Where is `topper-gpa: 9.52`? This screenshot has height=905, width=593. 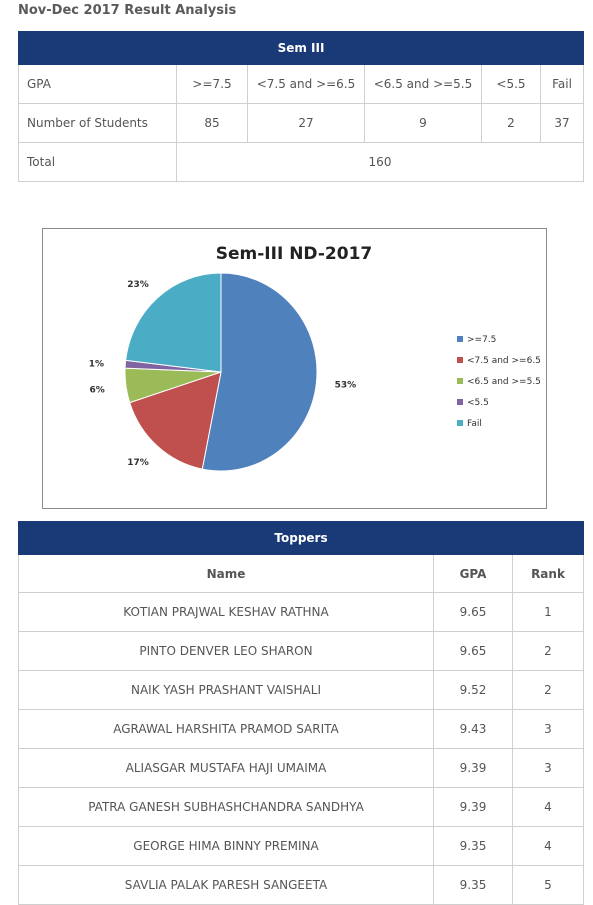 topper-gpa: 9.52 is located at coordinates (473, 690).